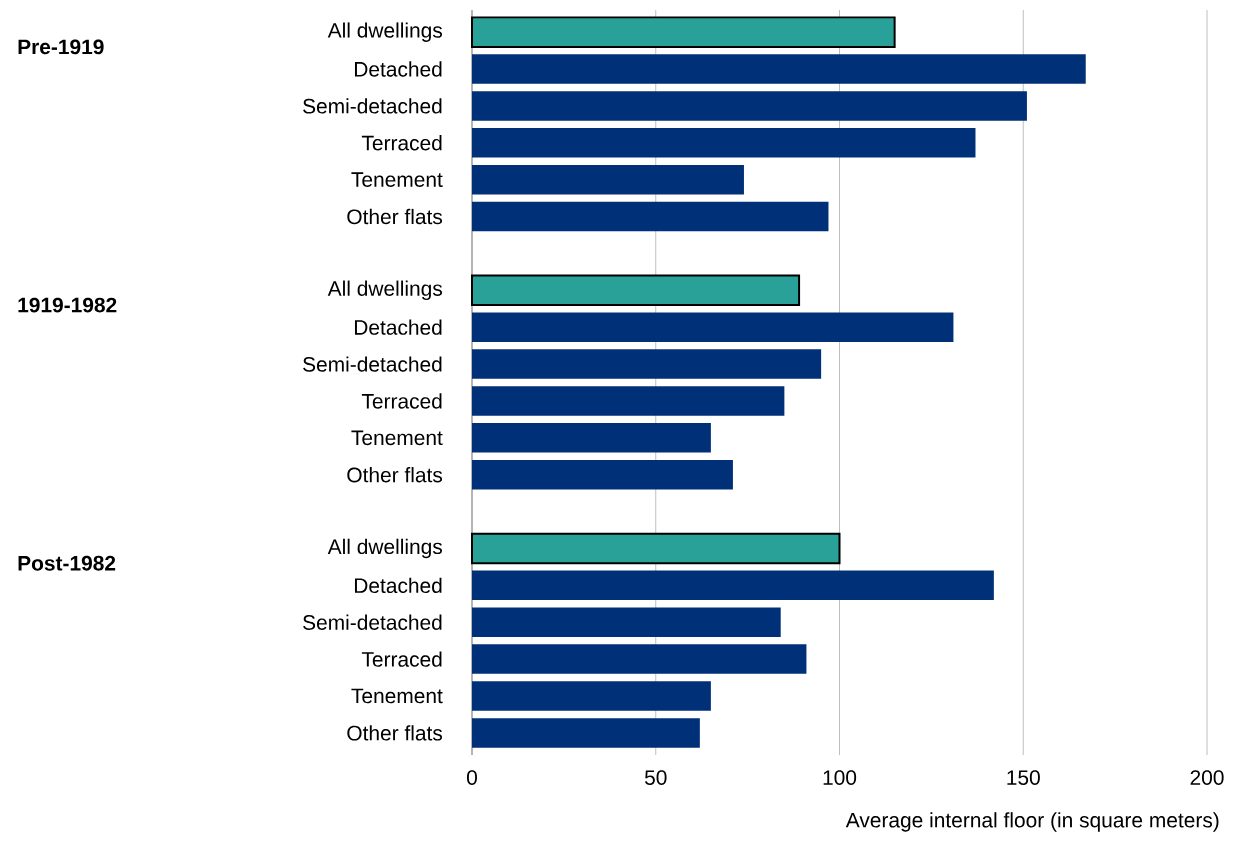 The image size is (1239, 856). Describe the element at coordinates (655, 777) in the screenshot. I see `x-tick-label: 50` at that location.